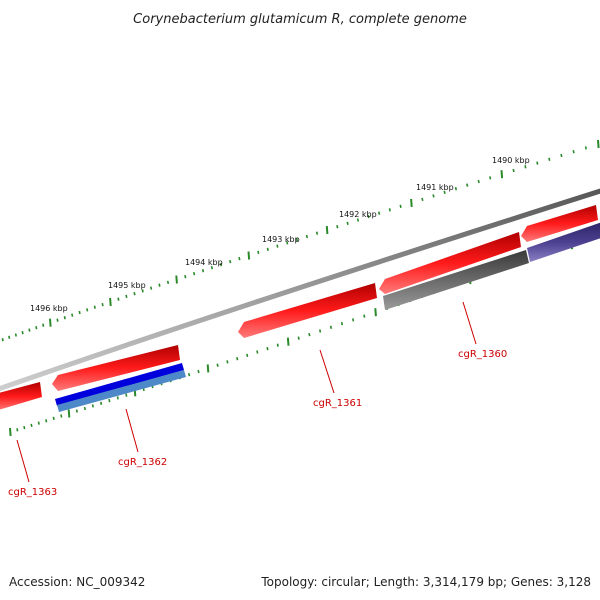 Image resolution: width=600 pixels, height=600 pixels. What do you see at coordinates (281, 239) in the screenshot?
I see `scale-label-1493: 1493 kbp` at bounding box center [281, 239].